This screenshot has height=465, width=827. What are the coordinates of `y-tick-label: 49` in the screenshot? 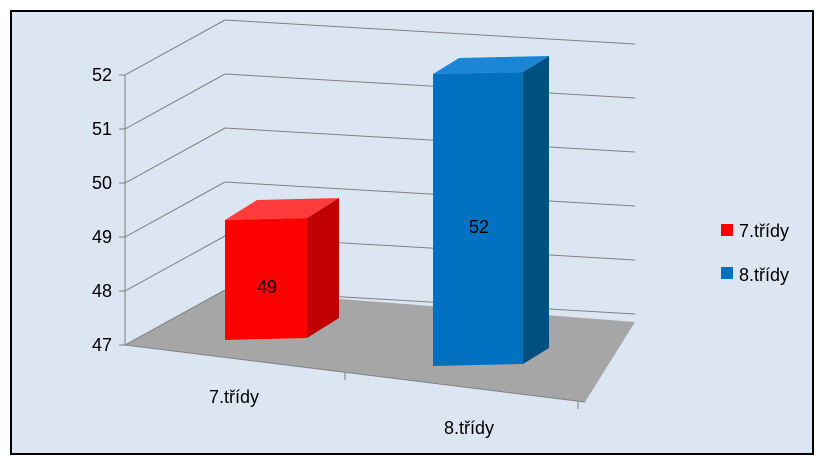 It's located at (102, 237).